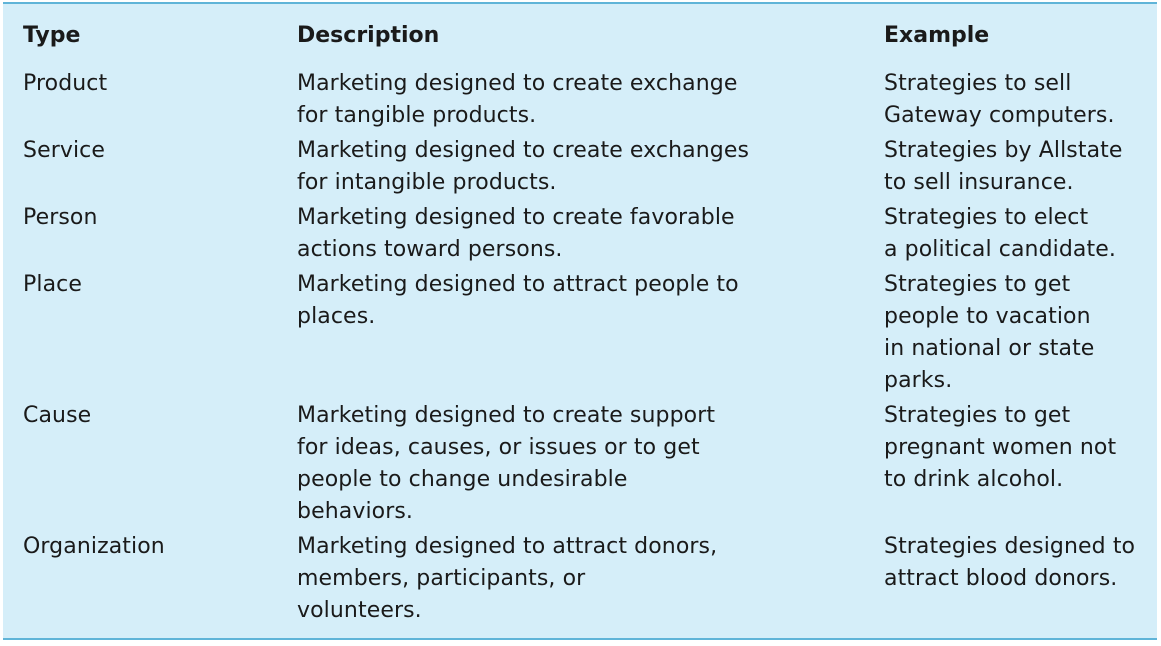  I want to click on row-type: Person, so click(60, 217).